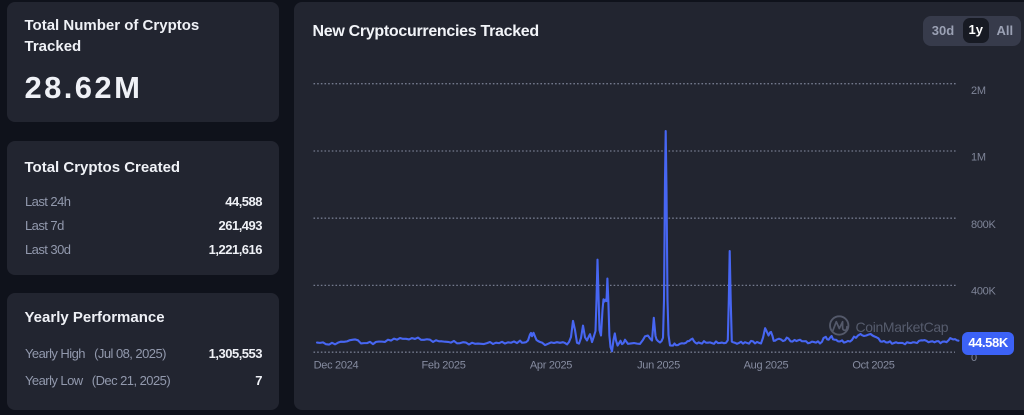  What do you see at coordinates (873, 366) in the screenshot?
I see `svg-text: Oct 2025` at bounding box center [873, 366].